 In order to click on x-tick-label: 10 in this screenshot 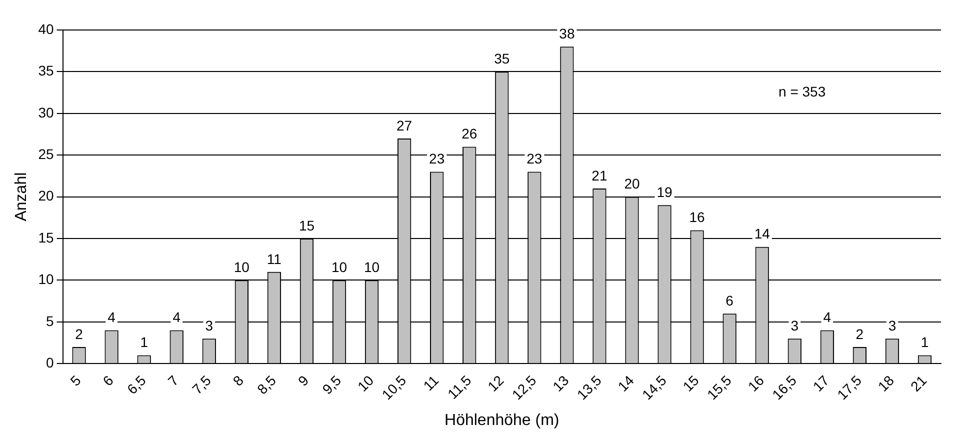, I will do `click(365, 383)`.